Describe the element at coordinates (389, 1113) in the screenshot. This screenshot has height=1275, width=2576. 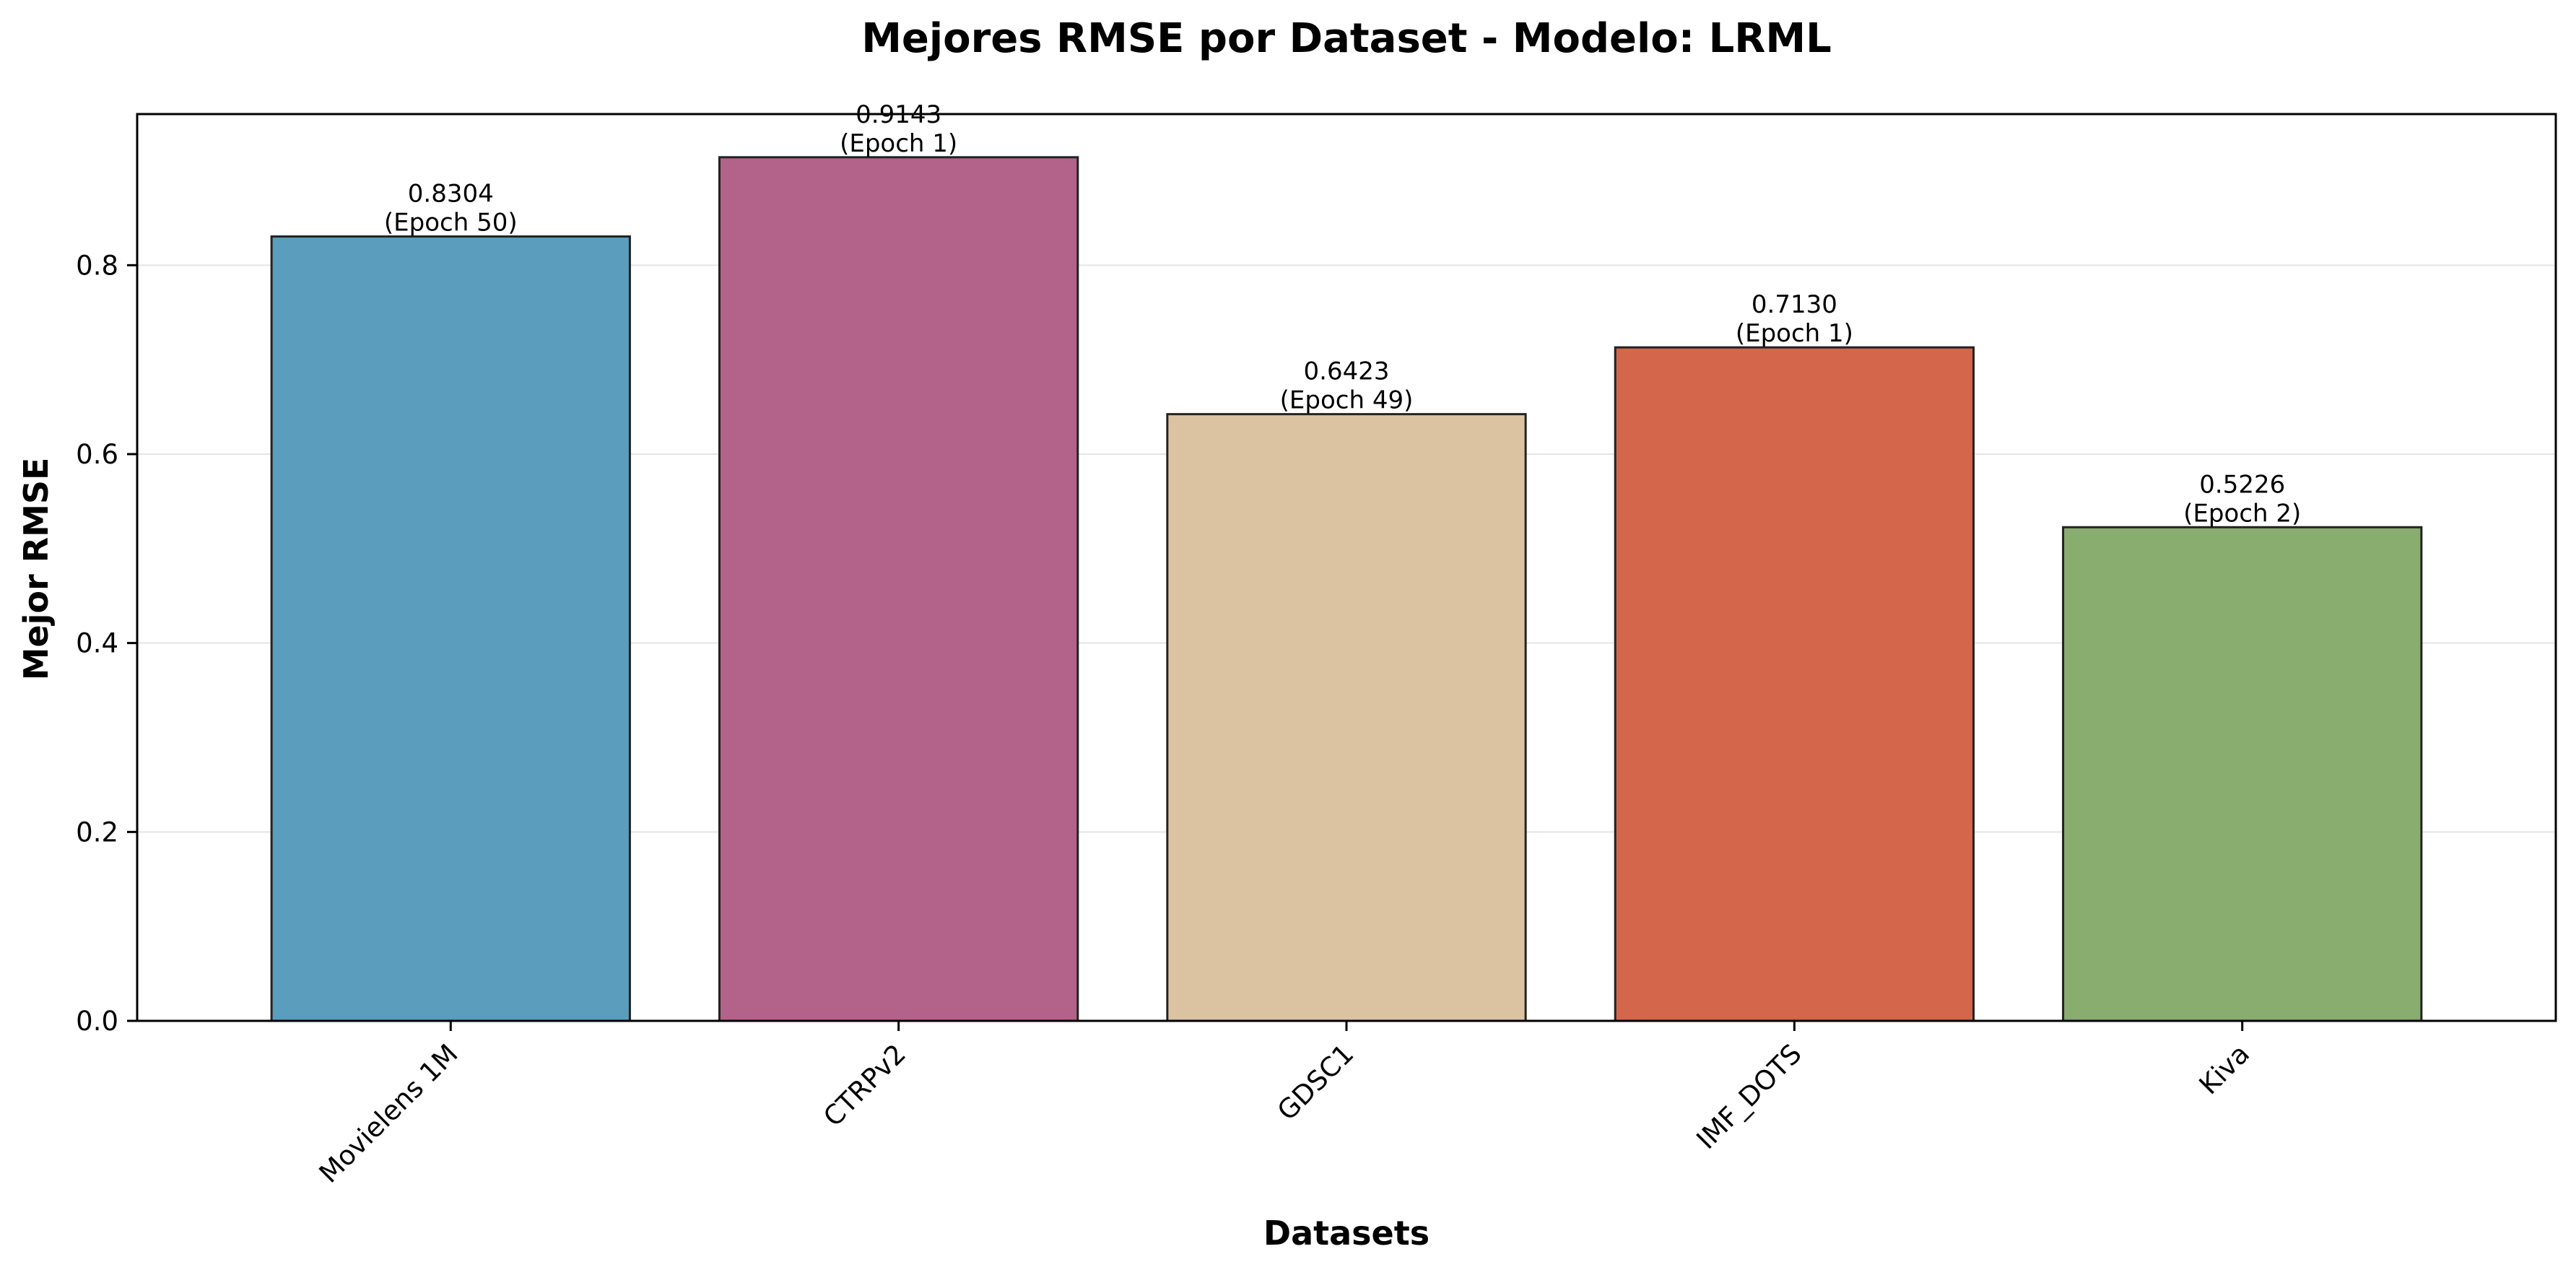
I see `x-tick-label: Movielens 1M` at that location.